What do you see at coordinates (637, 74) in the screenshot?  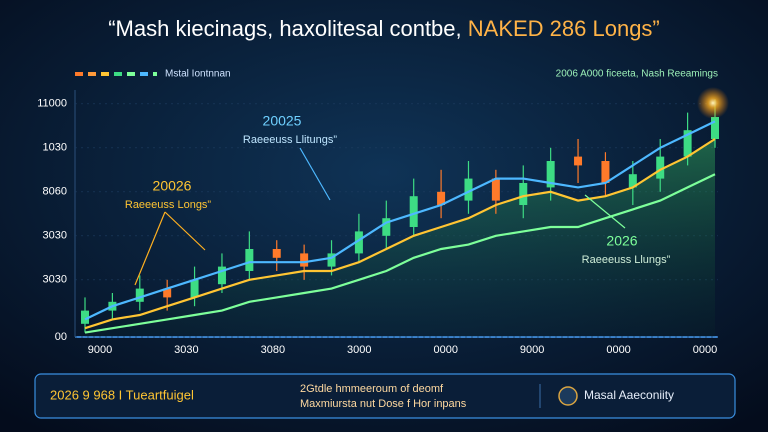 I see `legend-right: 2006 A000 ficeeta, Nash Reeamings` at bounding box center [637, 74].